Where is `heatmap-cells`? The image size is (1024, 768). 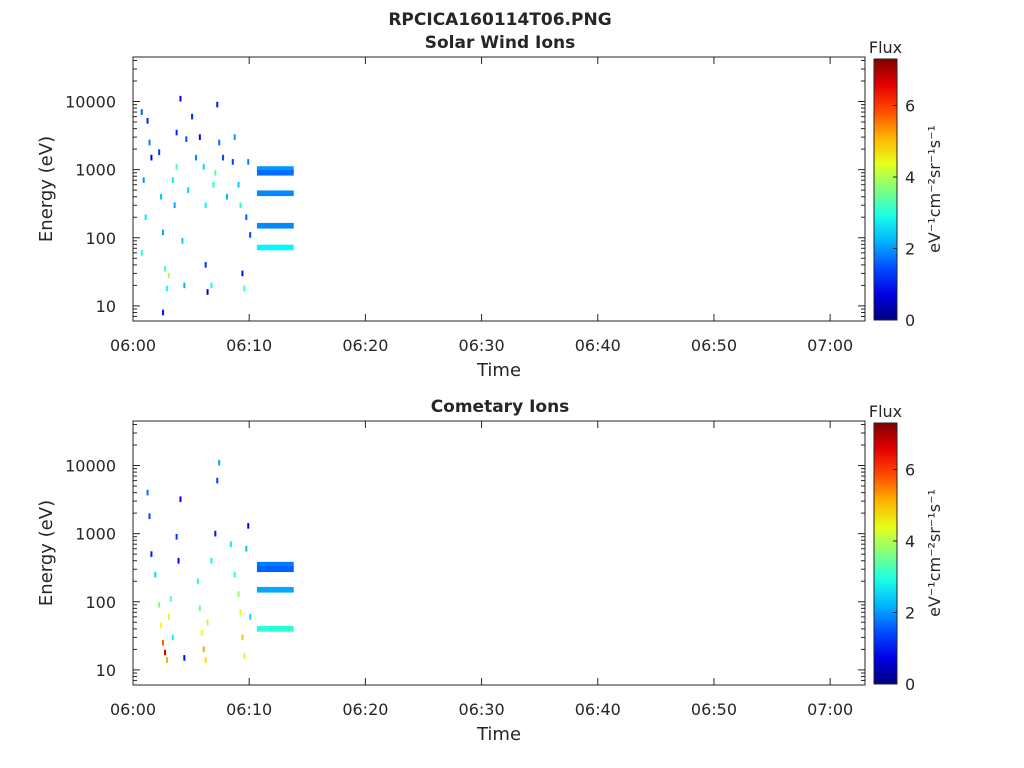
heatmap-cells is located at coordinates (220, 561).